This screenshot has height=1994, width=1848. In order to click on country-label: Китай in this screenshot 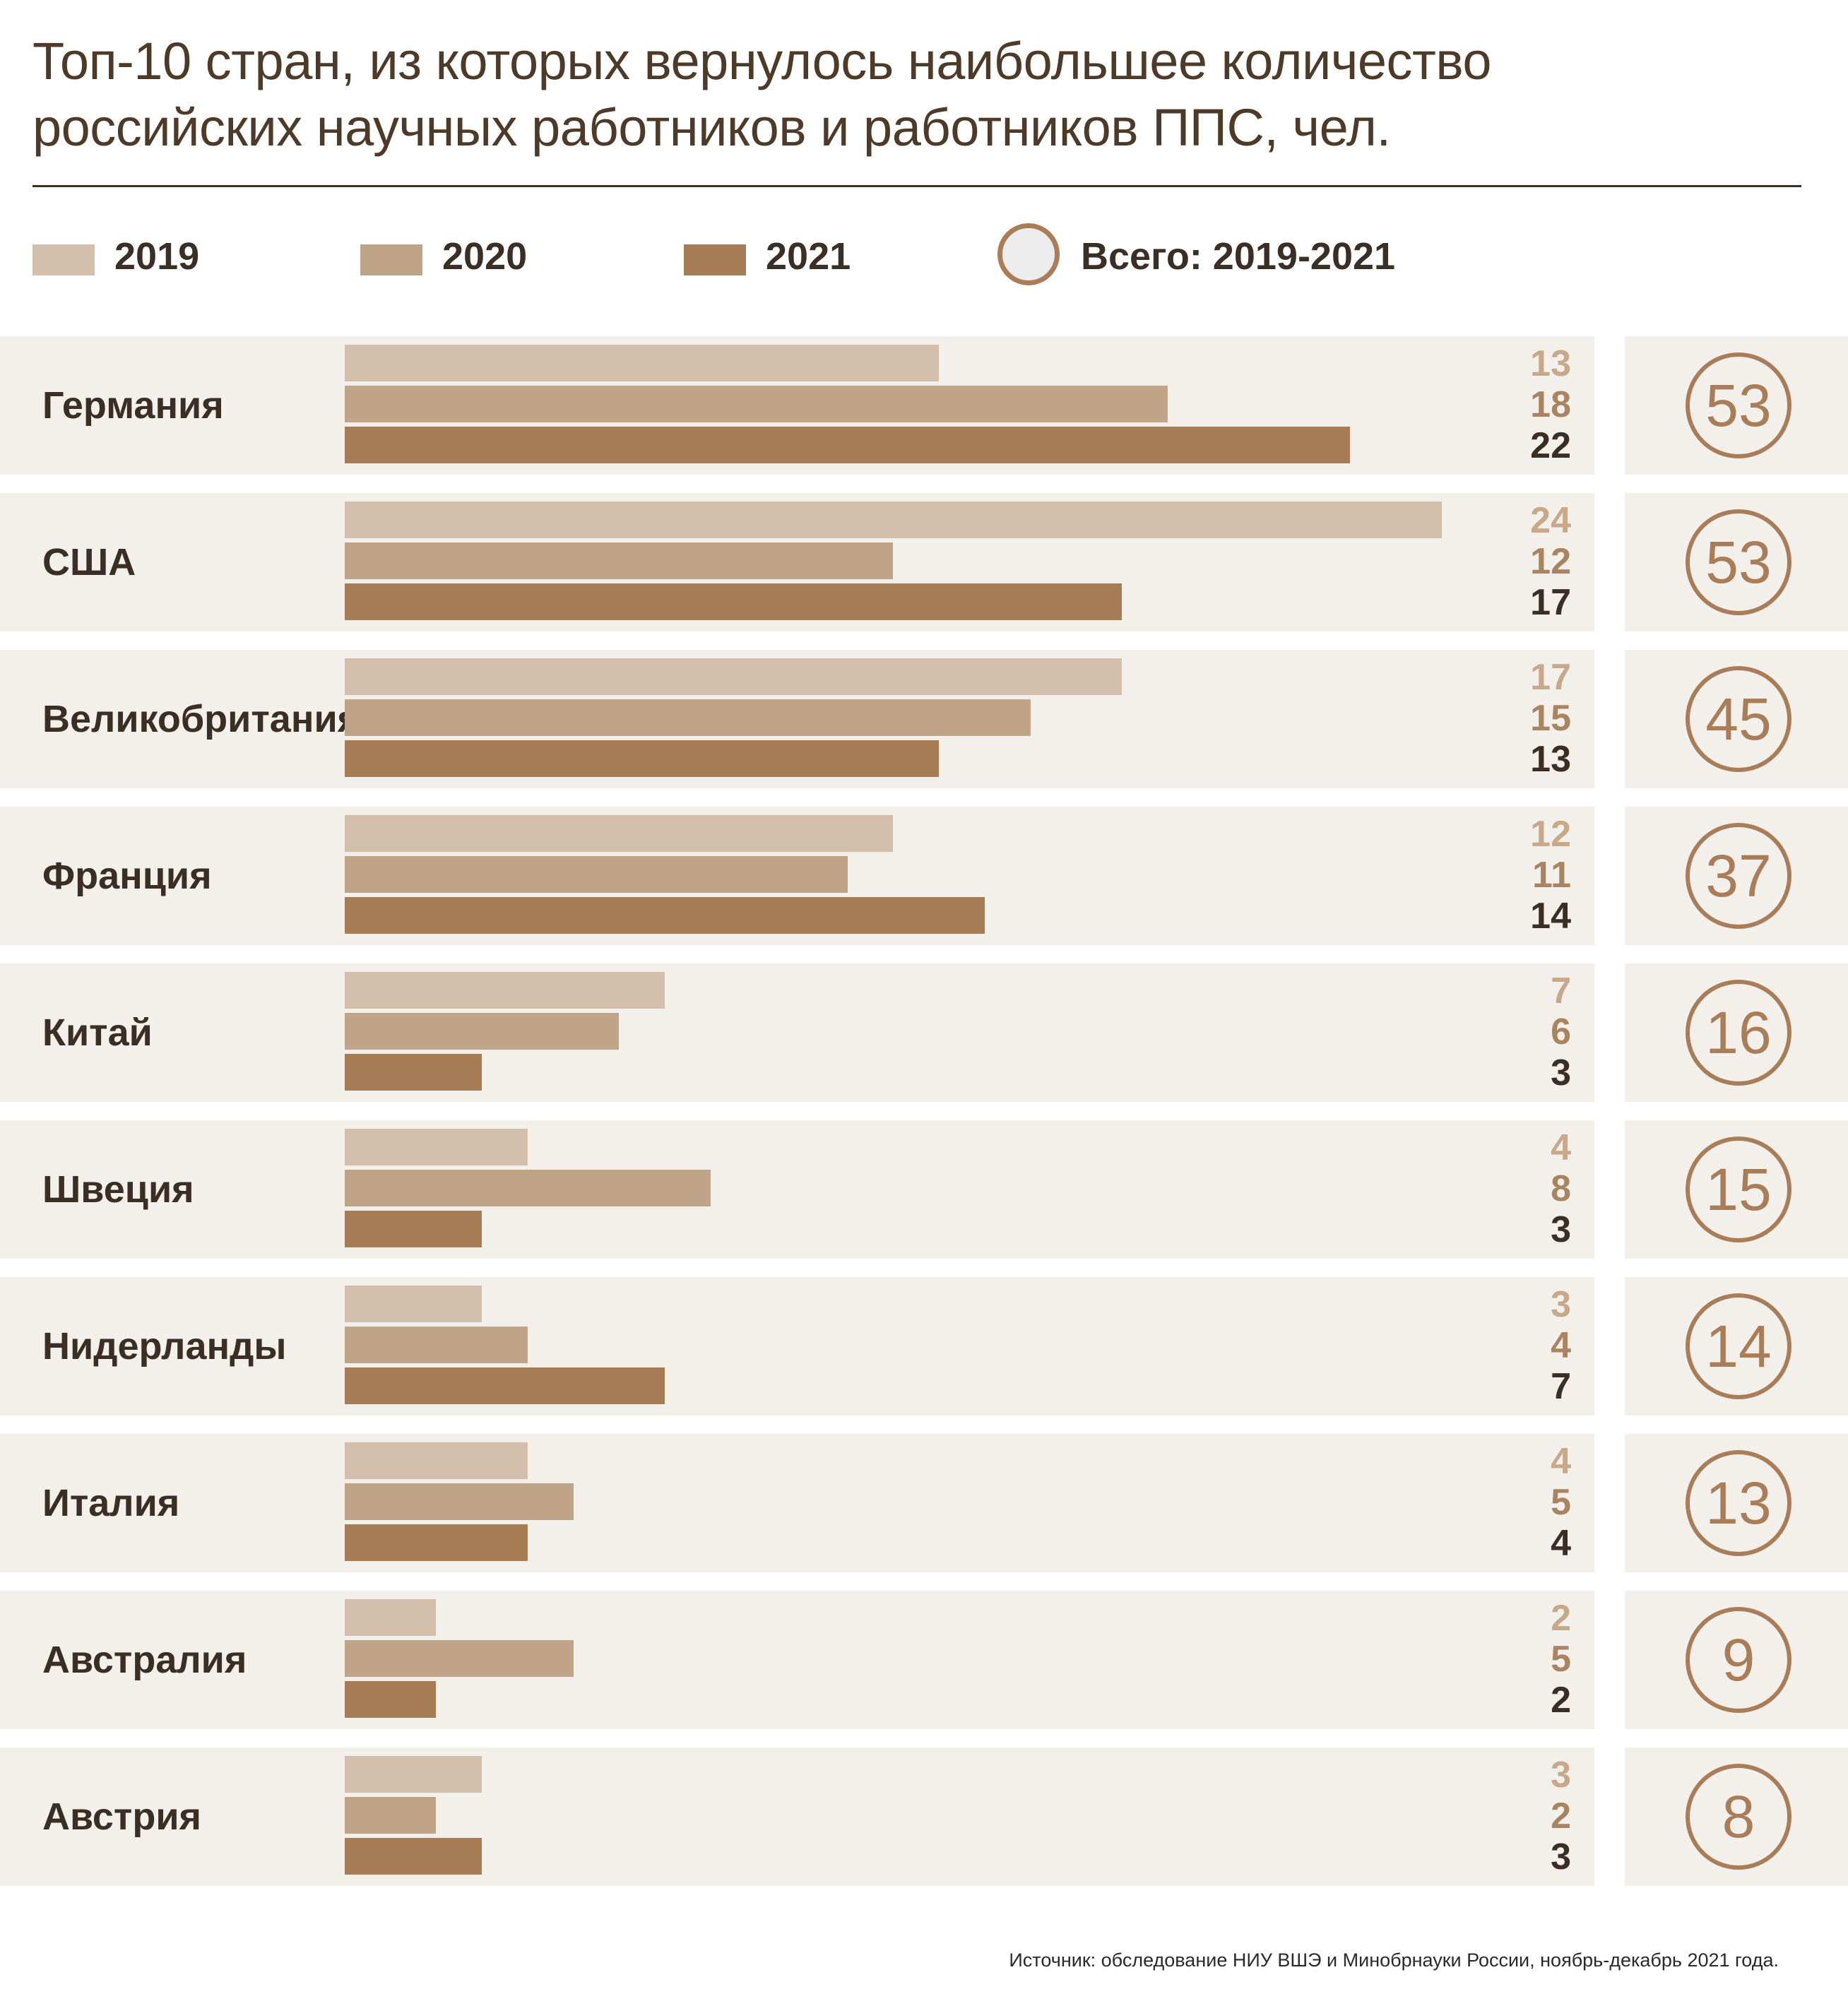, I will do `click(97, 1032)`.